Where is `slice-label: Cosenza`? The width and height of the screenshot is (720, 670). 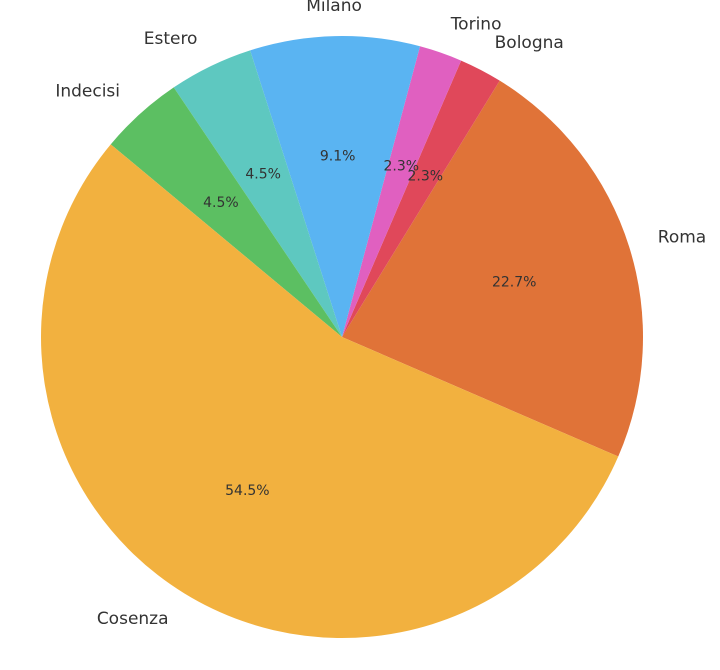 slice-label: Cosenza is located at coordinates (133, 619).